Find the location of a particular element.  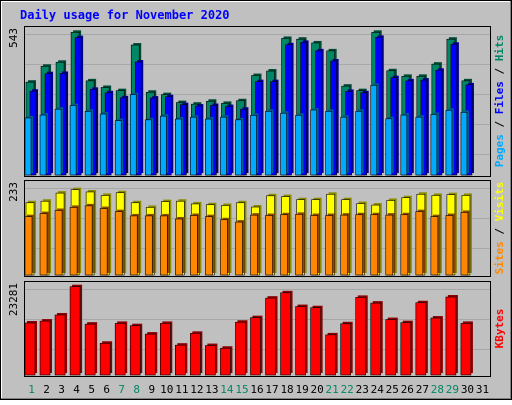

series-legend: Sites / Visits is located at coordinates (499, 228).